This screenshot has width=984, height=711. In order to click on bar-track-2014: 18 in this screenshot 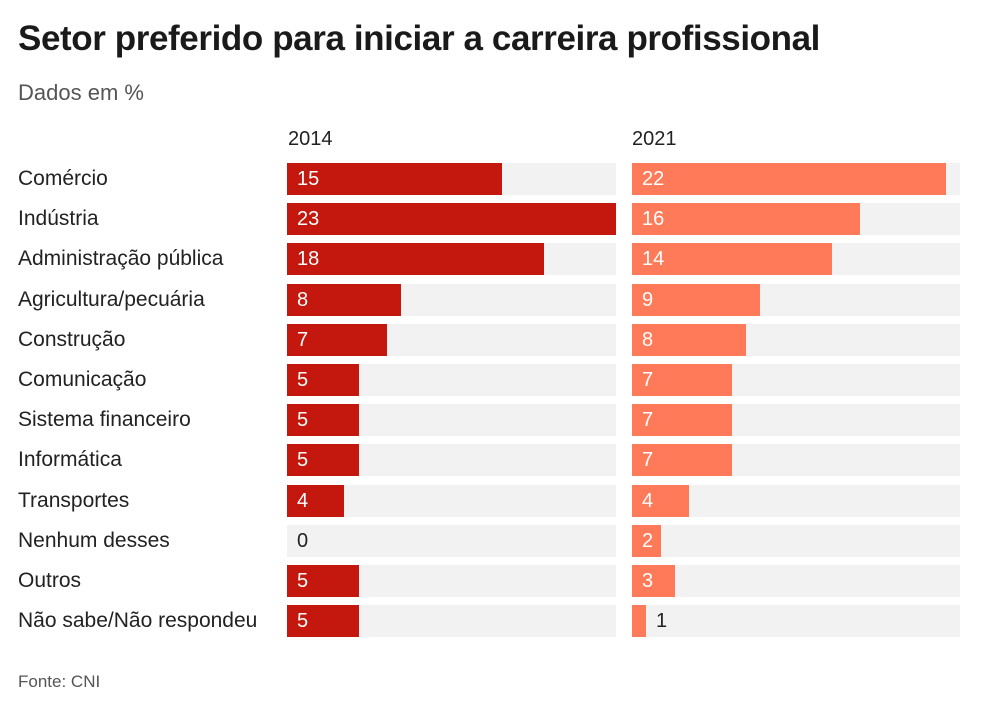, I will do `click(451, 259)`.